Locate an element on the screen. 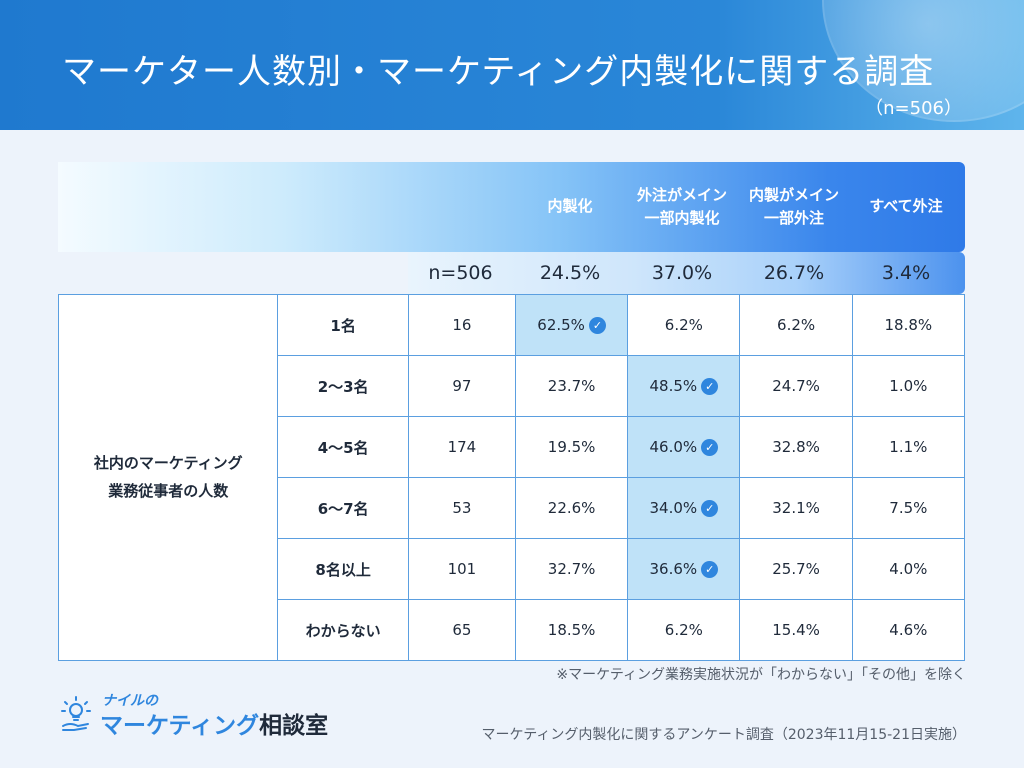  column-header-outsource-main: 外注がメイン 一部内製化 is located at coordinates (681, 206).